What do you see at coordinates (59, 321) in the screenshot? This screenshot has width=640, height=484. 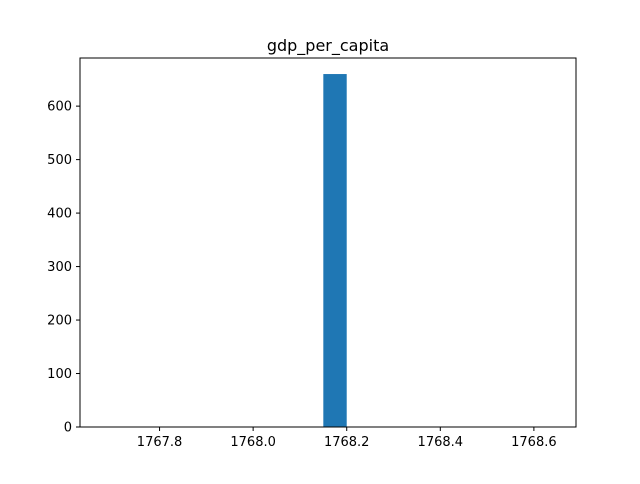 I see `y-tick-label: 200` at bounding box center [59, 321].